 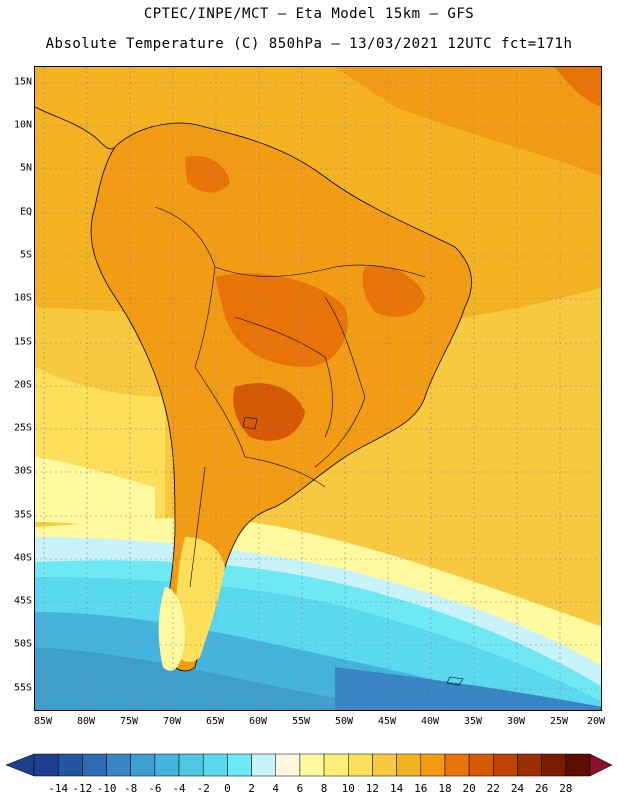 I want to click on lat-label-45s: 45S, so click(x=22, y=601).